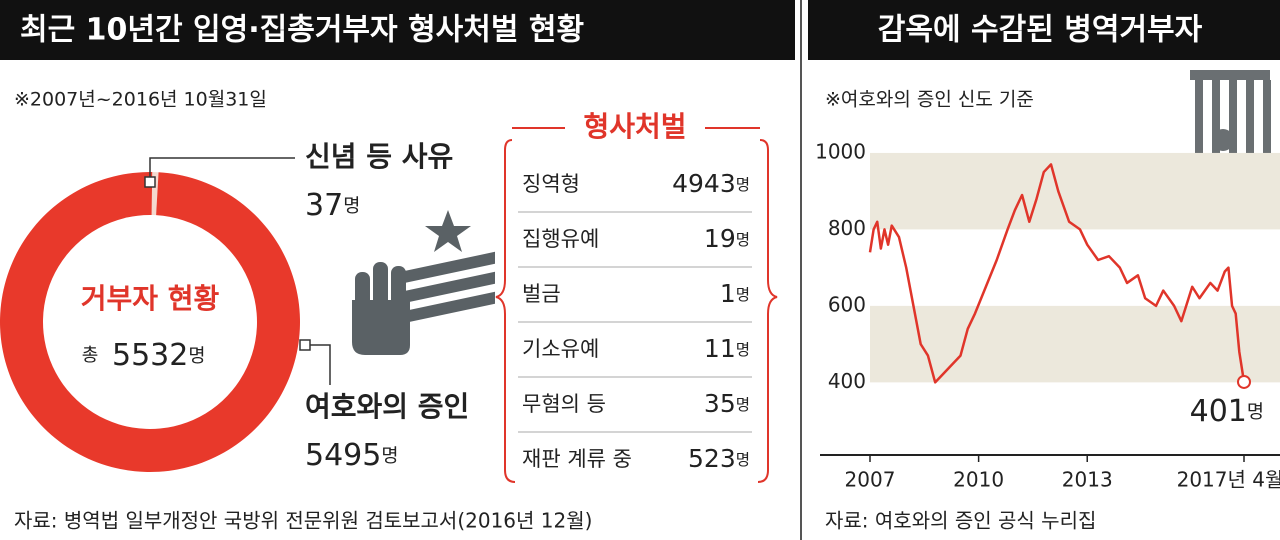 Image resolution: width=1280 pixels, height=540 pixels. I want to click on number: 19, so click(720, 238).